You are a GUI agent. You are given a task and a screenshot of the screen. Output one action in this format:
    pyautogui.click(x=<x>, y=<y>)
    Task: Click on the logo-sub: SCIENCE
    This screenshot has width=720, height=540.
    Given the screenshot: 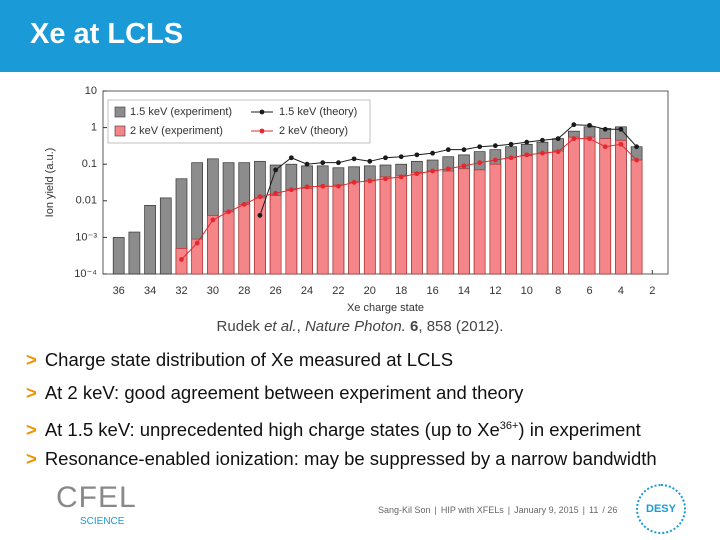 What is the action you would take?
    pyautogui.click(x=102, y=521)
    